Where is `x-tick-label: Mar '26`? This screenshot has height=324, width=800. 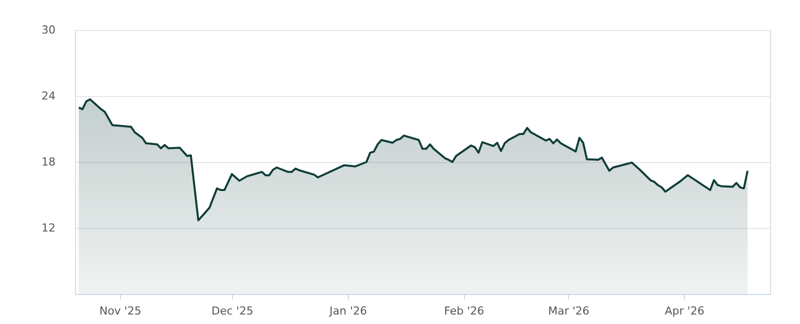 x-tick-label: Mar '26 is located at coordinates (569, 311).